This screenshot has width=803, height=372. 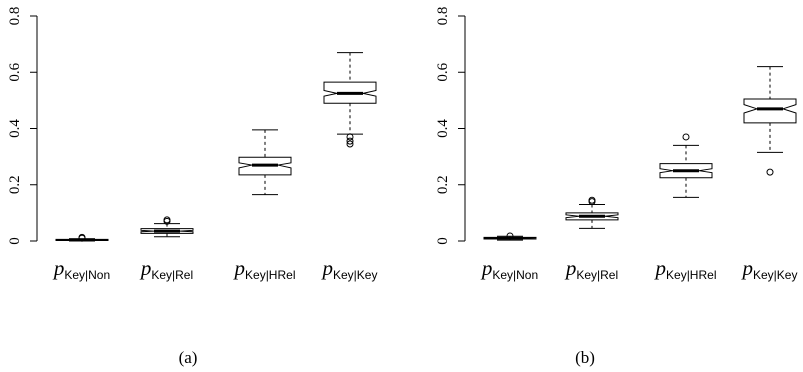 I want to click on panel-caption: (b), so click(x=585, y=357).